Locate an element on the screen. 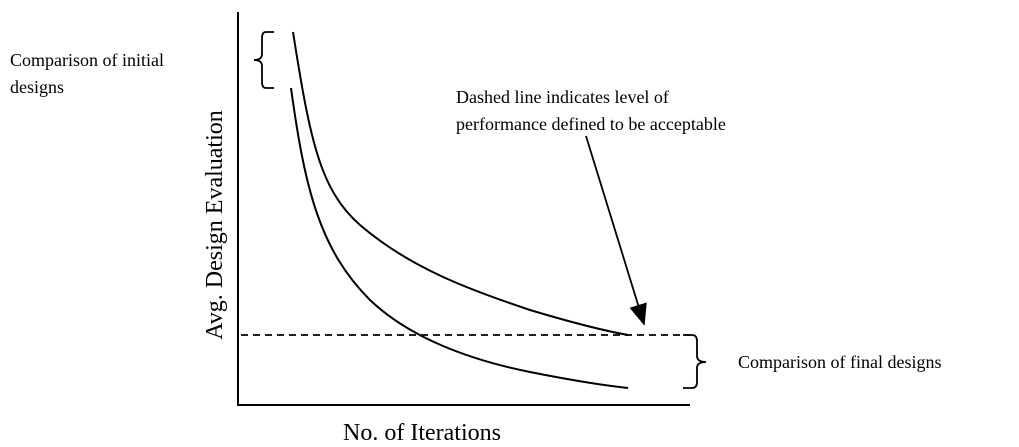 The height and width of the screenshot is (447, 1019). final-brace is located at coordinates (695, 361).